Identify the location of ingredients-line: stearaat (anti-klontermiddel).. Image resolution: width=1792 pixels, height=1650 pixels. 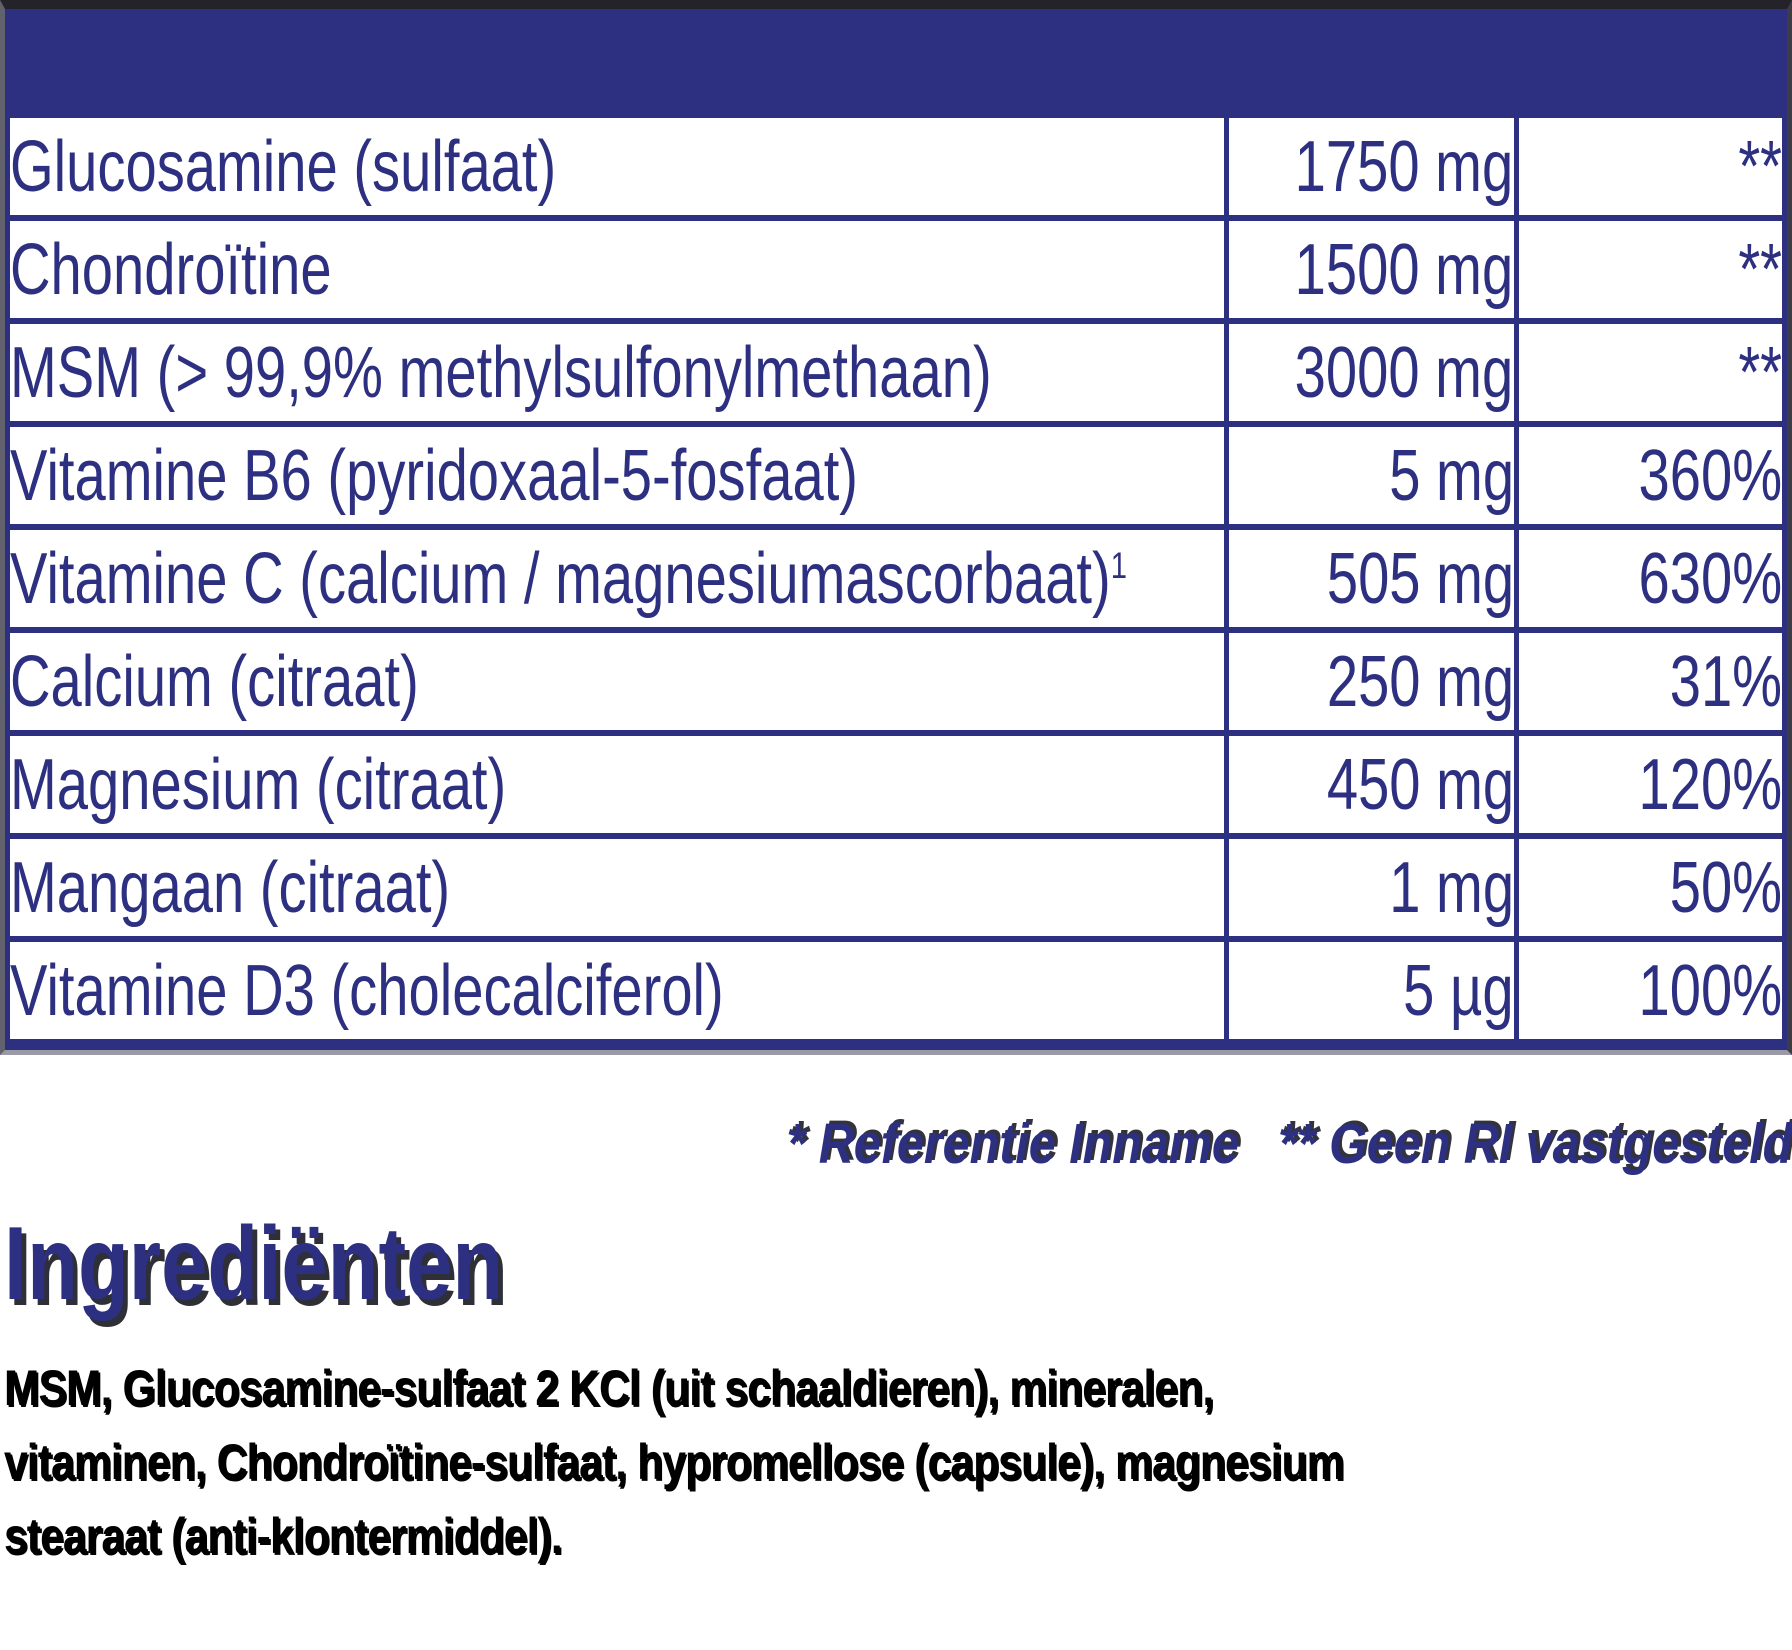
(283, 1536).